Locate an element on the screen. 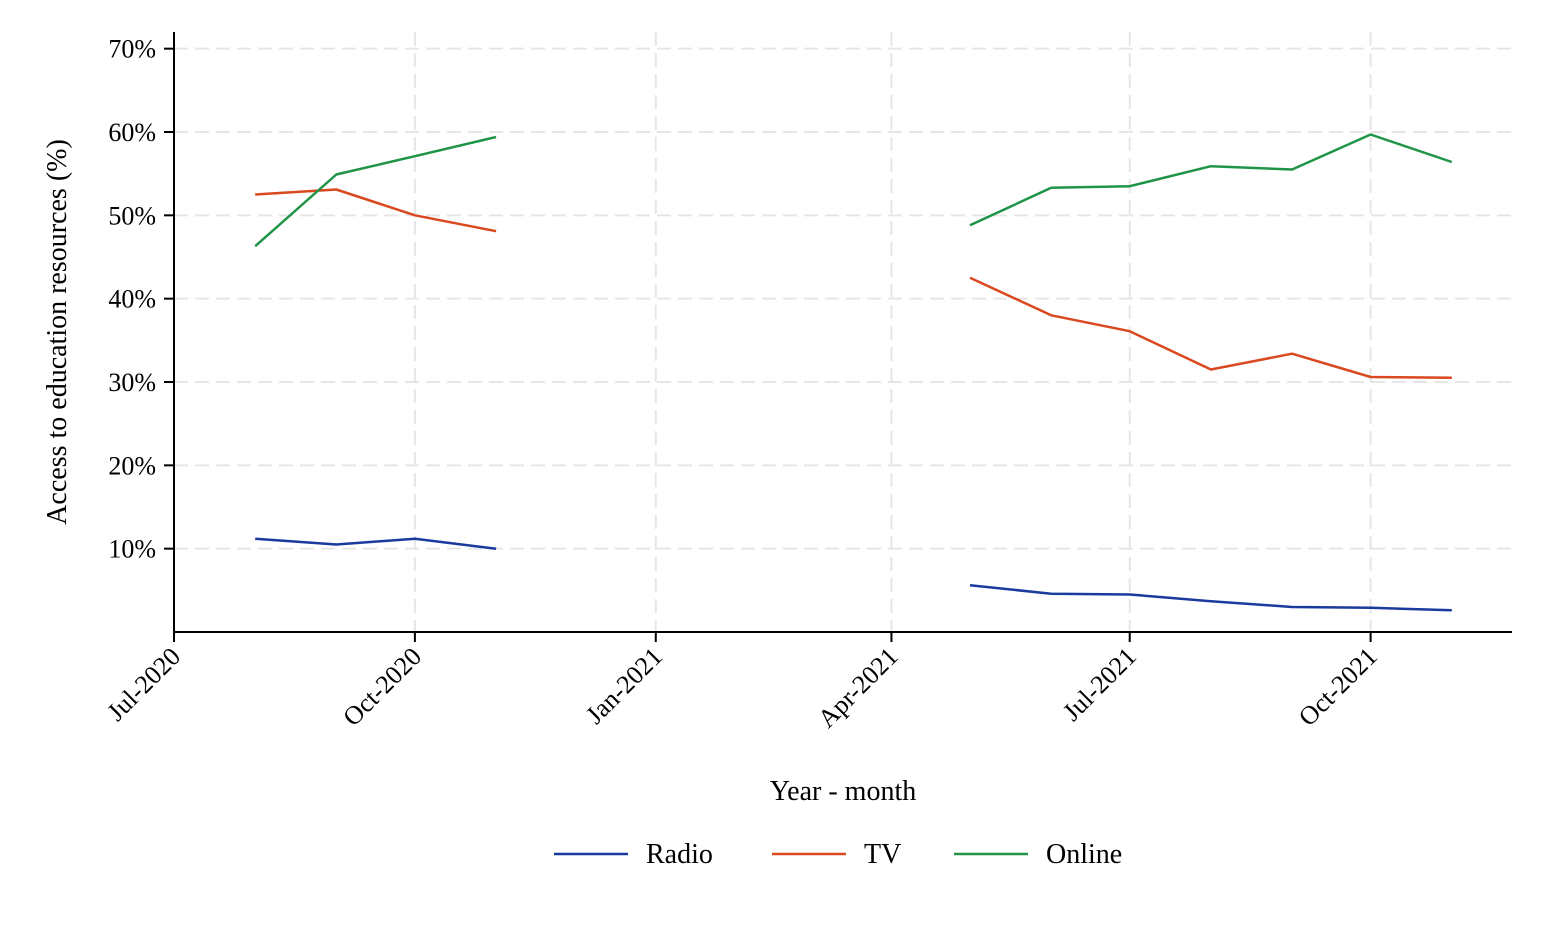 The width and height of the screenshot is (1546, 927). x-tick-label: Jul-2021 is located at coordinates (1099, 684).